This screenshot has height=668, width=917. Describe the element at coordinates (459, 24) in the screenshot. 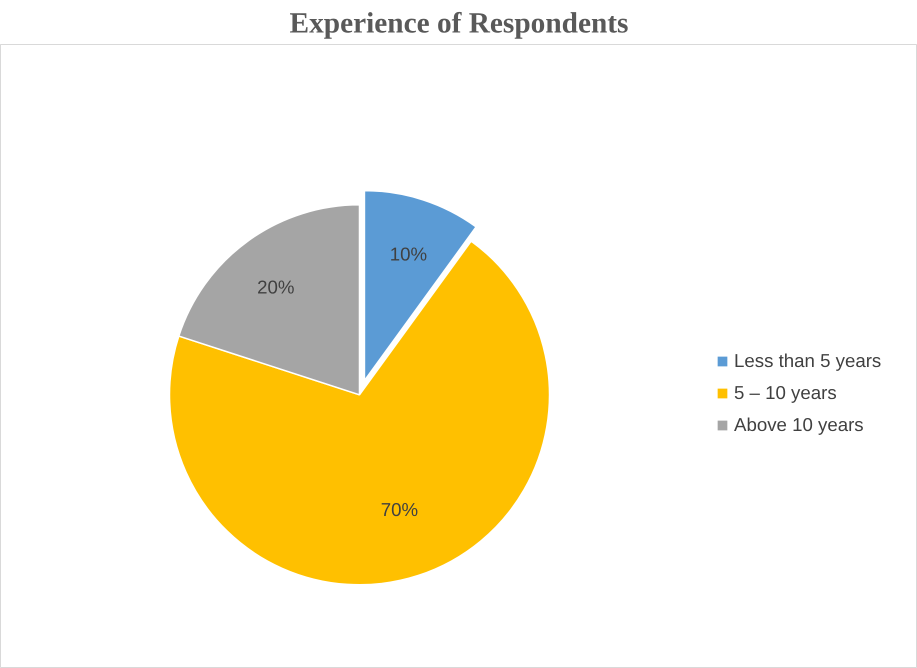

I see `chart-title: Experience of Respondents` at that location.